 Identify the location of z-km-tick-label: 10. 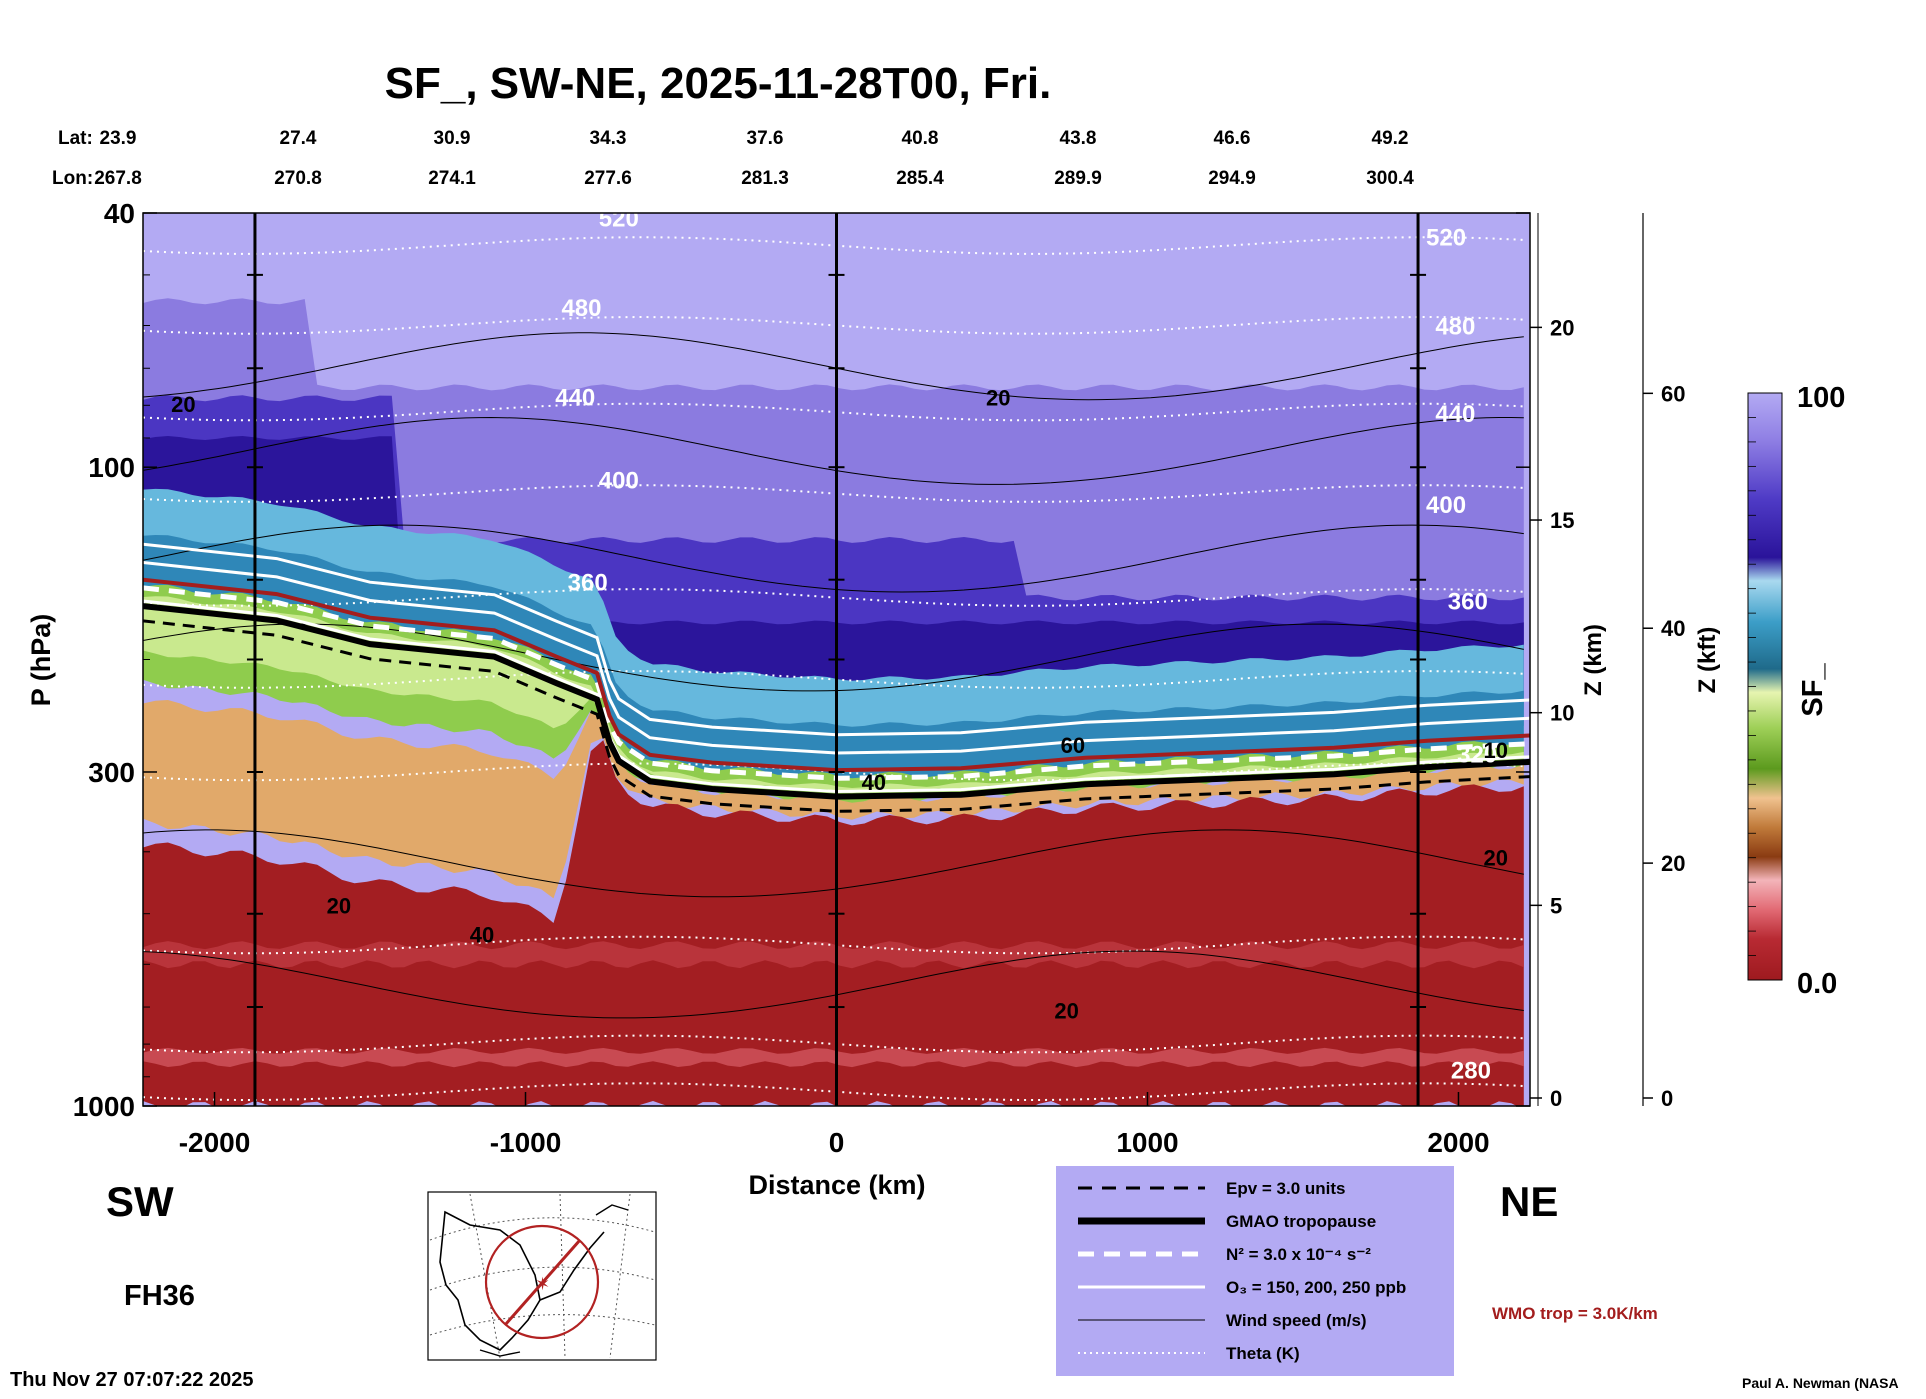
(1562, 713).